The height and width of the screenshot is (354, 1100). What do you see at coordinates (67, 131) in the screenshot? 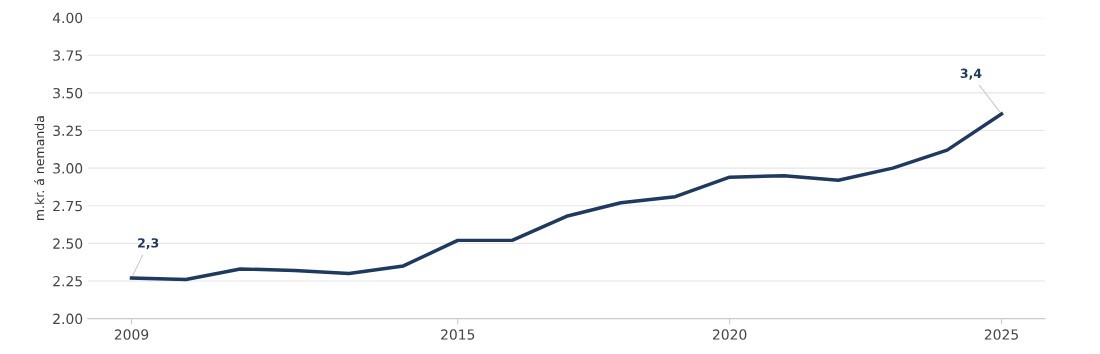
I see `y-tick-label: 3.25` at bounding box center [67, 131].